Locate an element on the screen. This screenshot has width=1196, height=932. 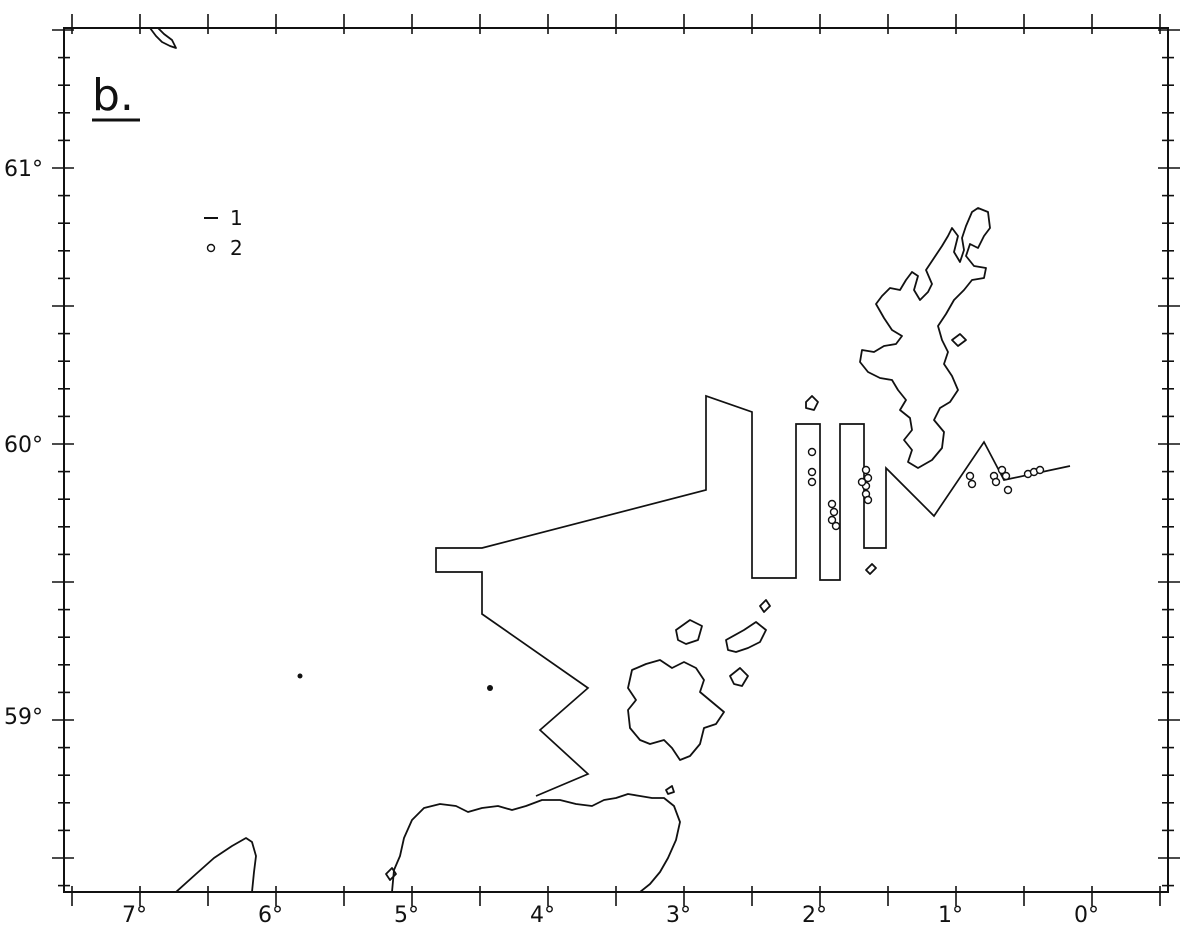
lat-label-59: 59° is located at coordinates (23, 717).